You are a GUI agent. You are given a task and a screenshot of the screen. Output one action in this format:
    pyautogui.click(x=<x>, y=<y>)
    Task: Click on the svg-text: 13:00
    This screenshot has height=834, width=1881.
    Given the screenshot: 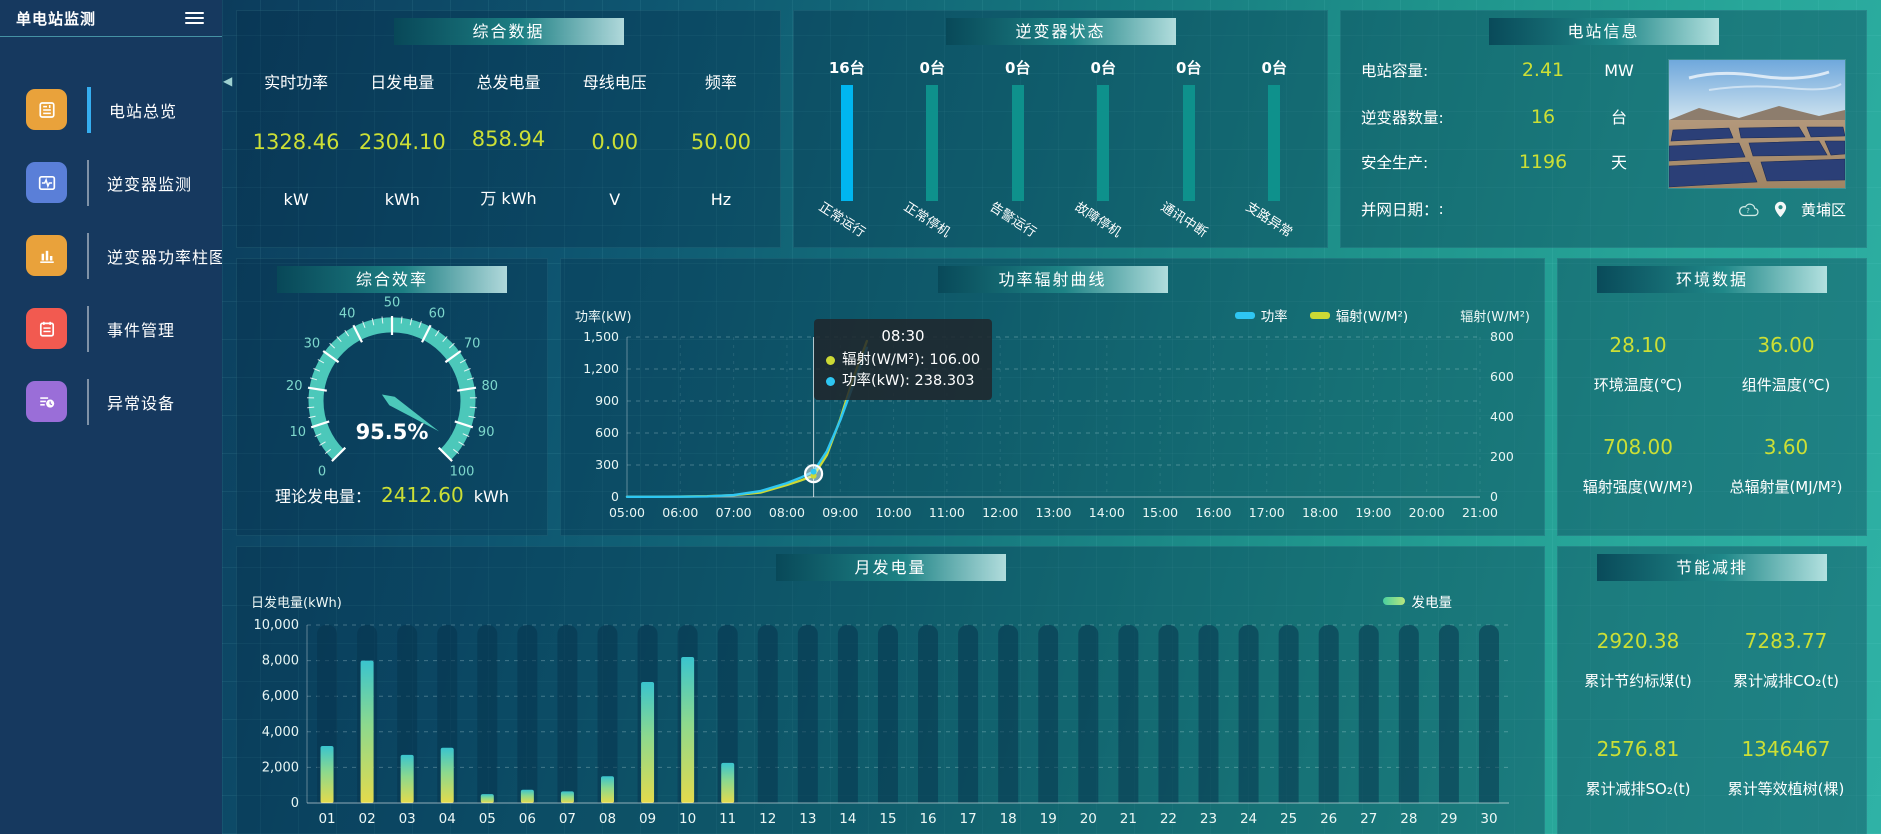 What is the action you would take?
    pyautogui.click(x=1053, y=512)
    